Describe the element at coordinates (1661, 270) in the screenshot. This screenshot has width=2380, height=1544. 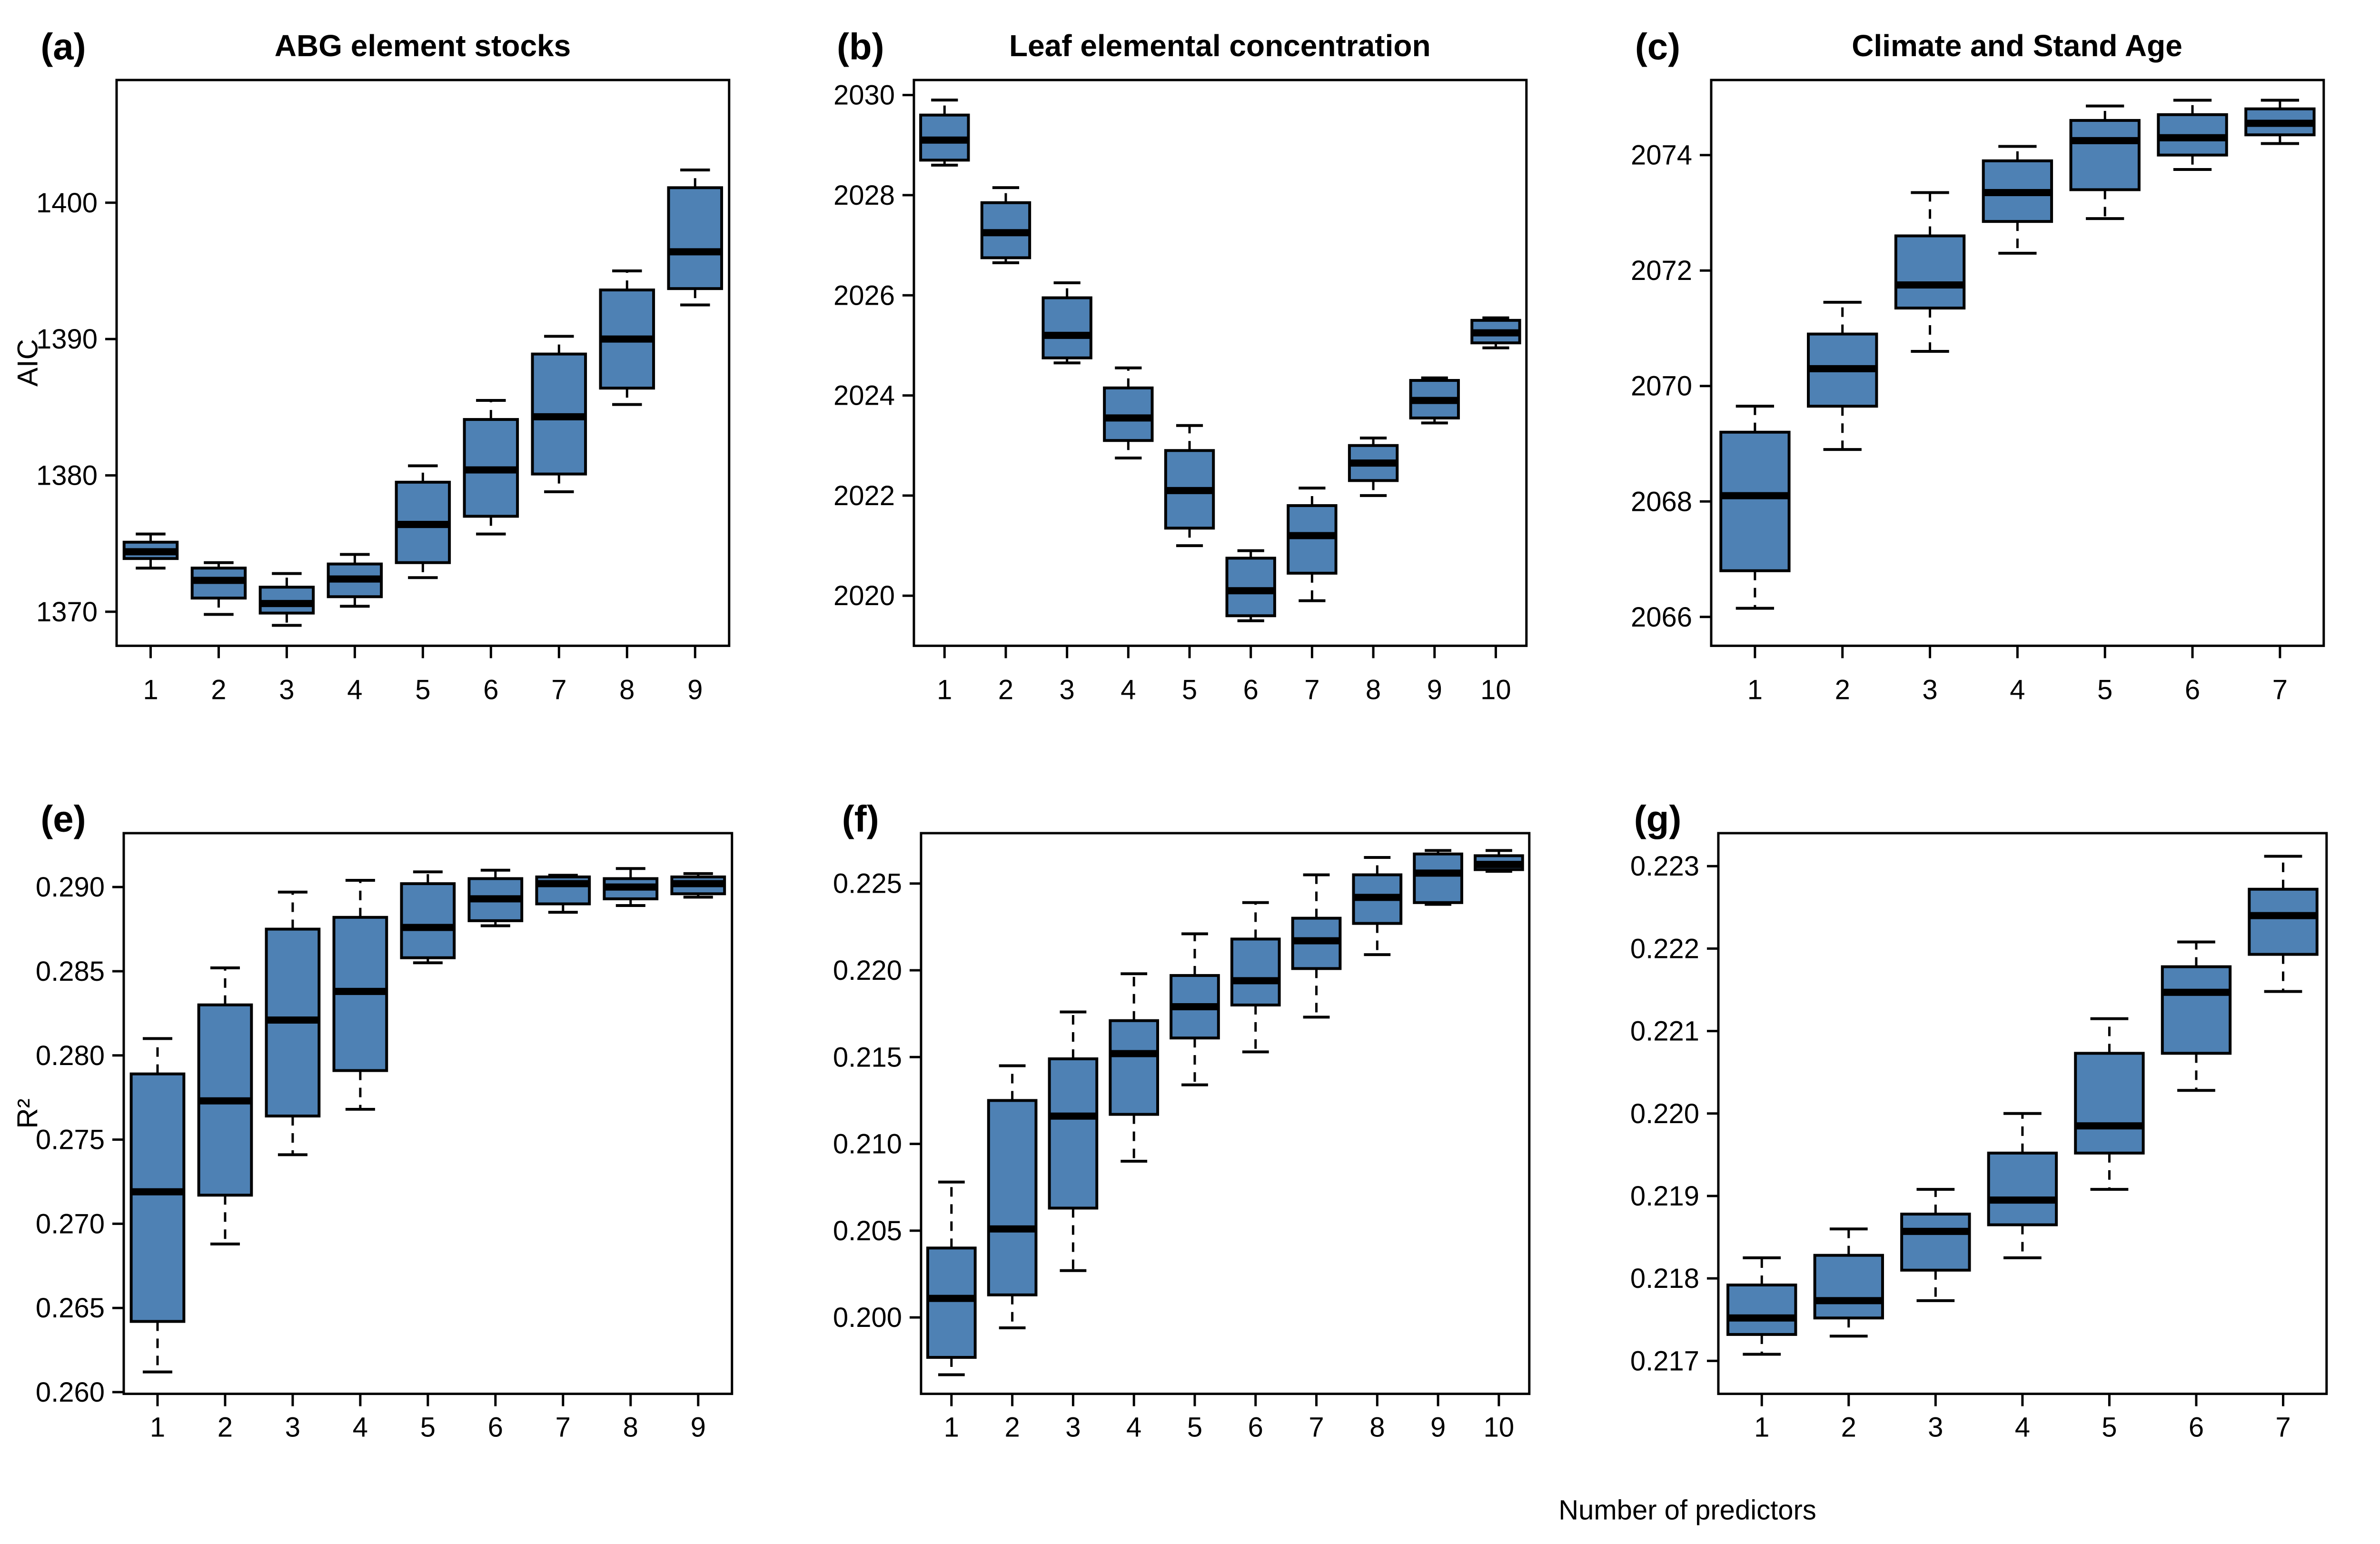
I see `svg-text: 2072` at that location.